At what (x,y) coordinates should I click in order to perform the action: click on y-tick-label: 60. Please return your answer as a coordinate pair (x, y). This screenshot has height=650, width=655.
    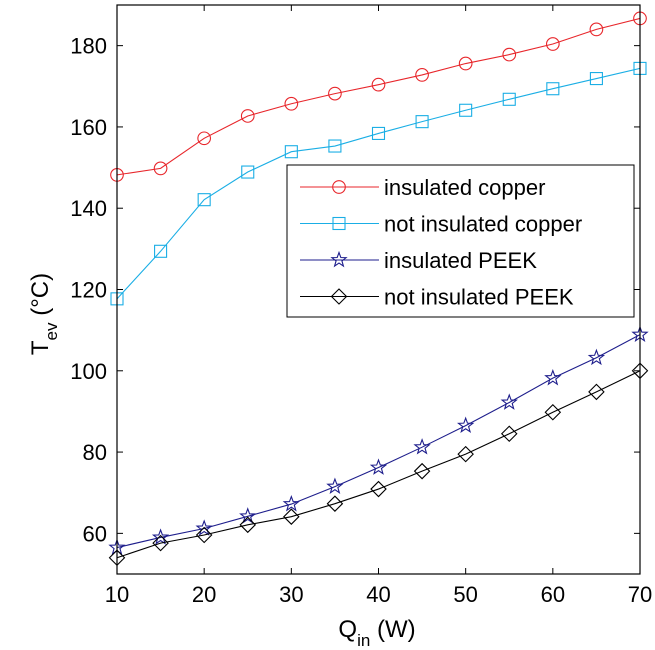
    Looking at the image, I should click on (95, 533).